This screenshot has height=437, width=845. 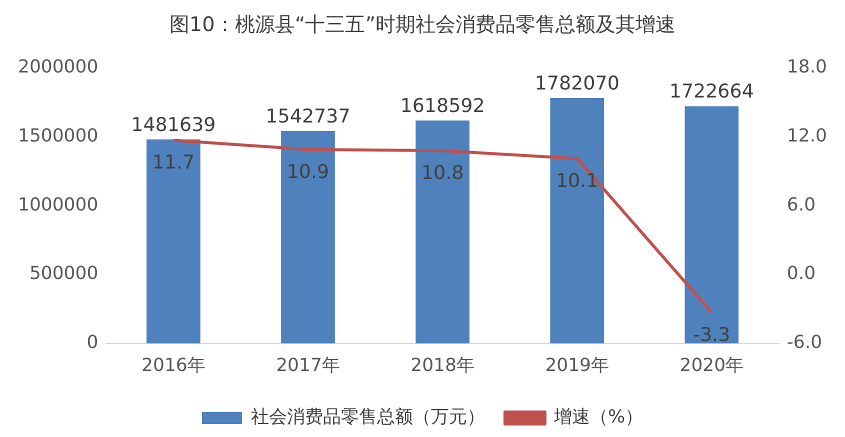 I want to click on data-label: 10.1, so click(x=577, y=181).